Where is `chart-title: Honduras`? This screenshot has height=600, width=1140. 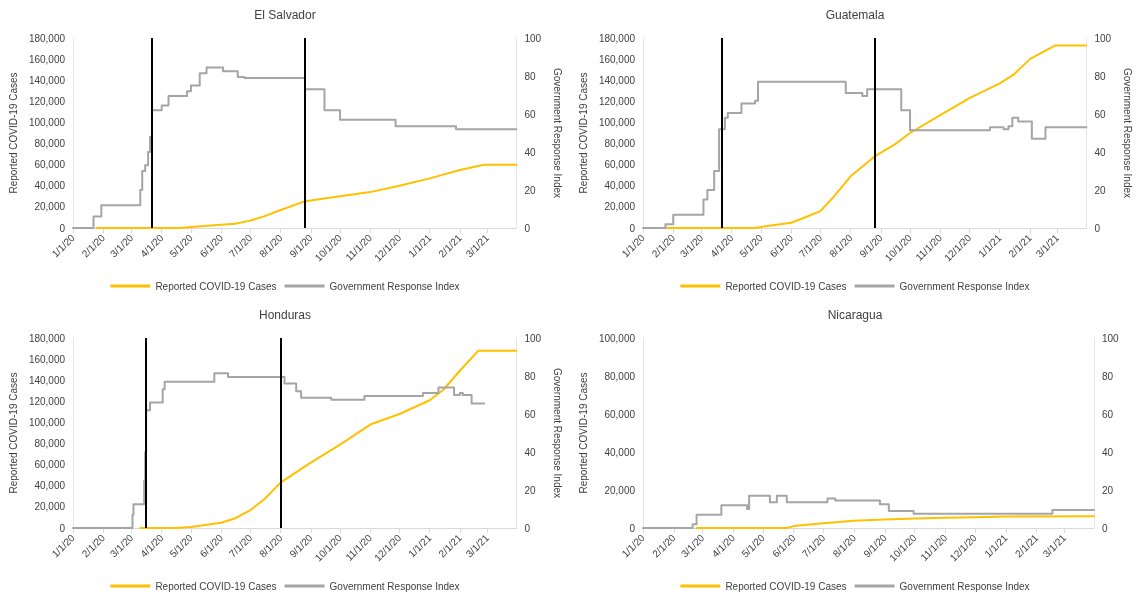 chart-title: Honduras is located at coordinates (285, 315).